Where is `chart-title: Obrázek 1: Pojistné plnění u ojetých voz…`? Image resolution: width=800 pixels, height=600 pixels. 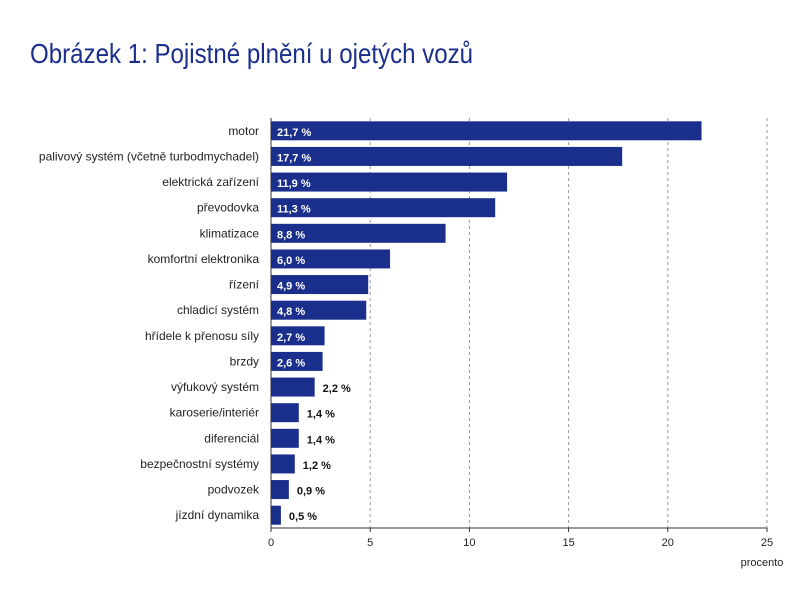 chart-title: Obrázek 1: Pojistné plnění u ojetých voz… is located at coordinates (252, 53).